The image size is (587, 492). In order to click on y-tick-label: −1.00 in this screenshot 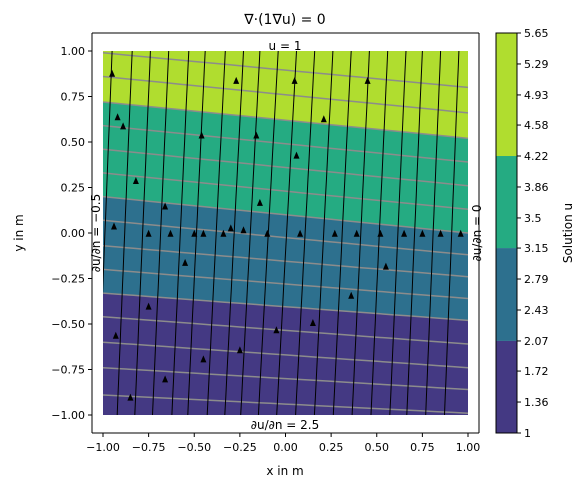, I will do `click(68, 415)`.